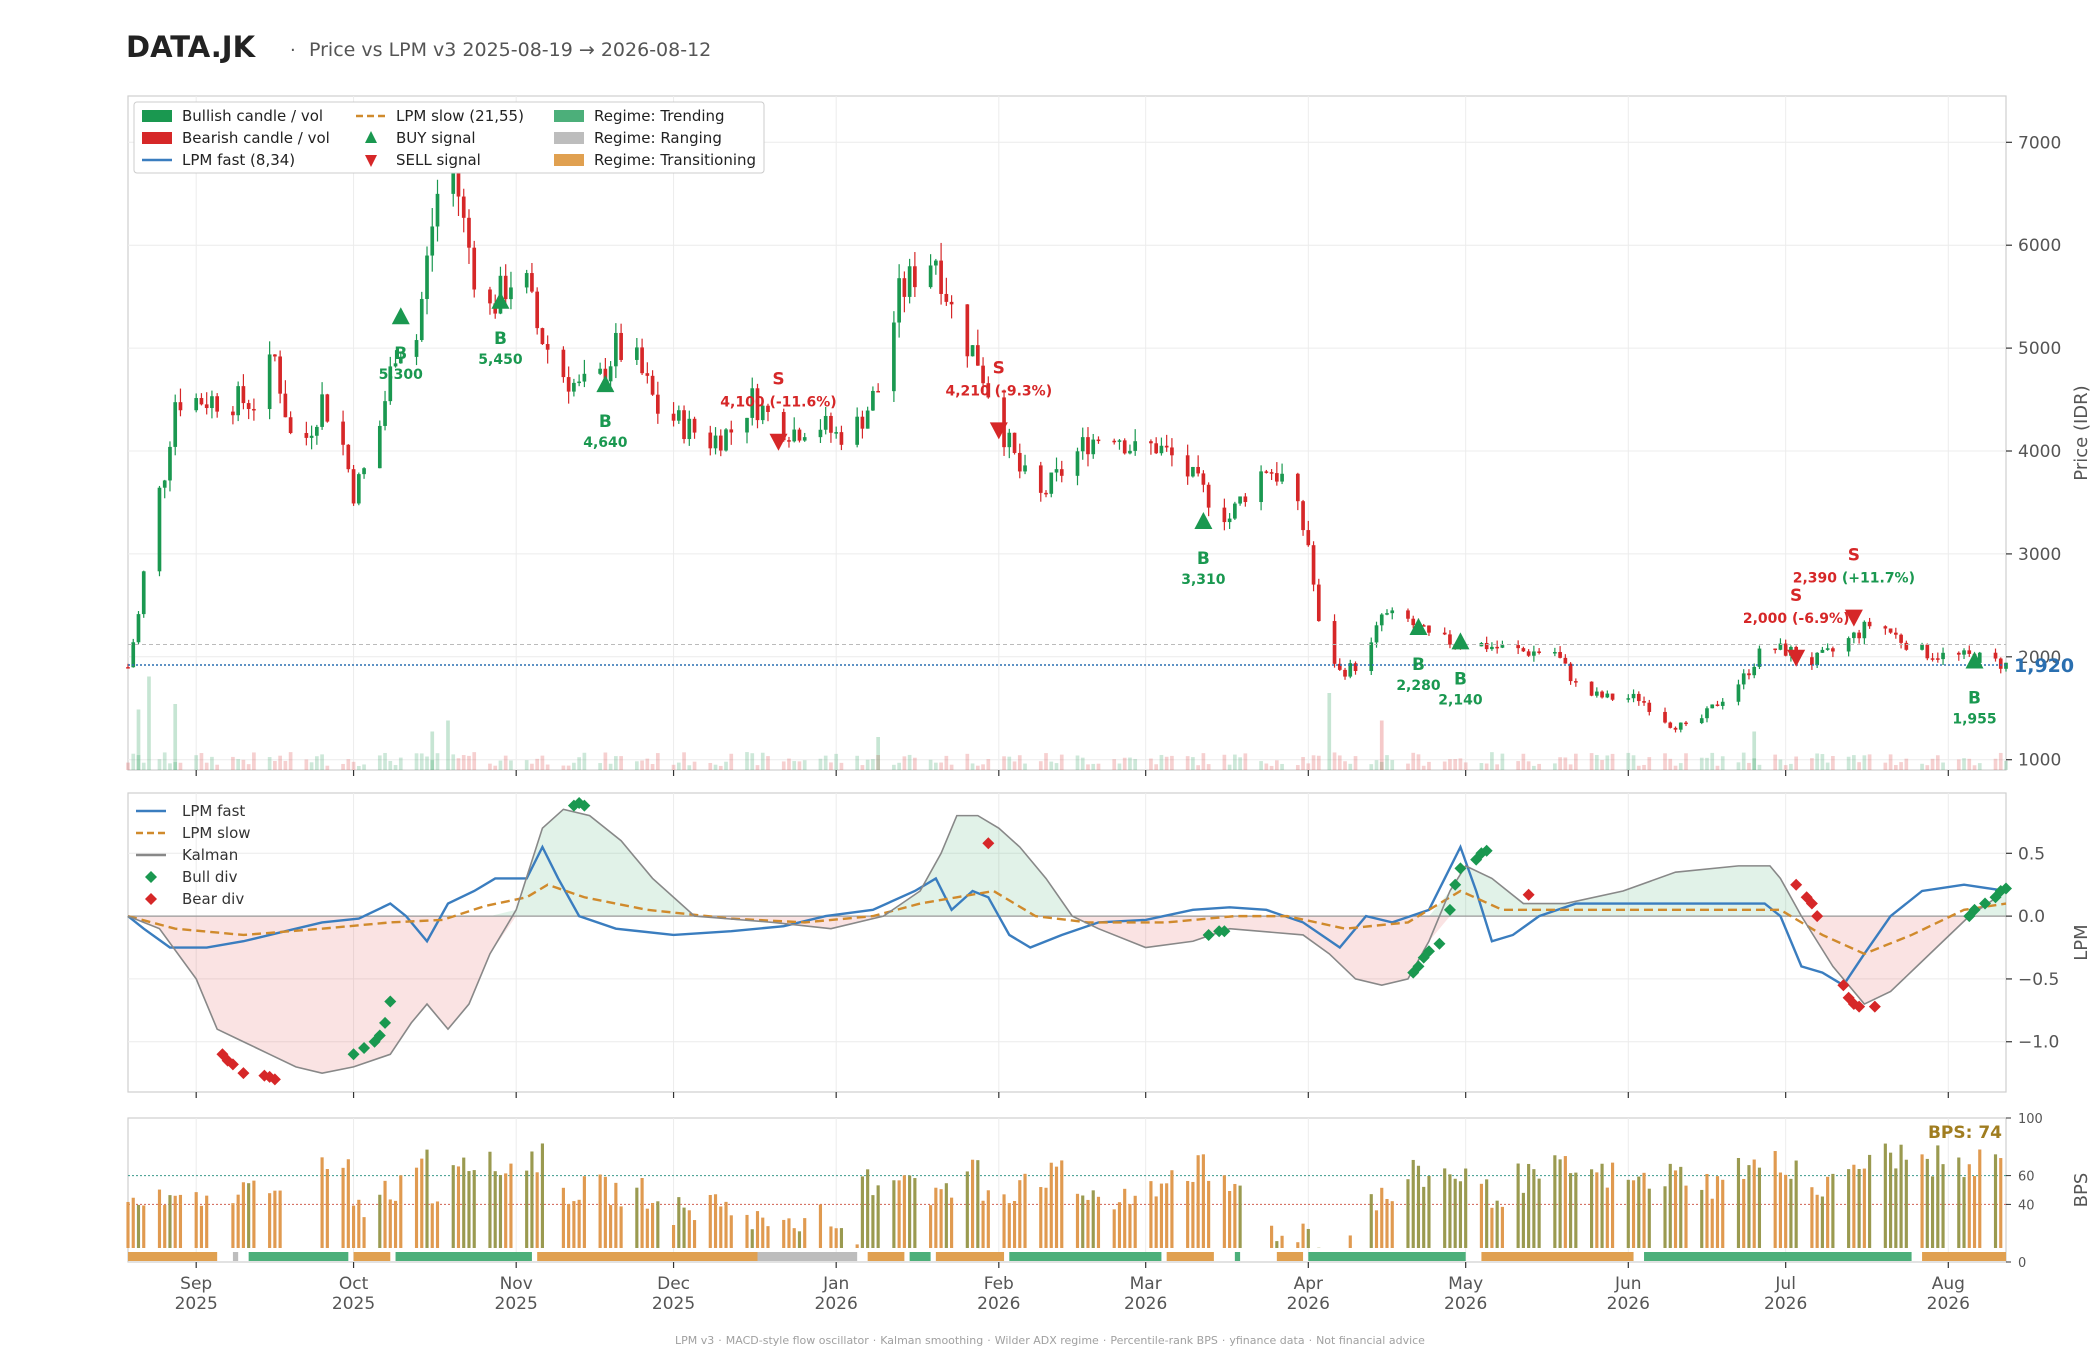 This screenshot has height=1350, width=2100. I want to click on x-tick-label-month: Apr, so click(1308, 1284).